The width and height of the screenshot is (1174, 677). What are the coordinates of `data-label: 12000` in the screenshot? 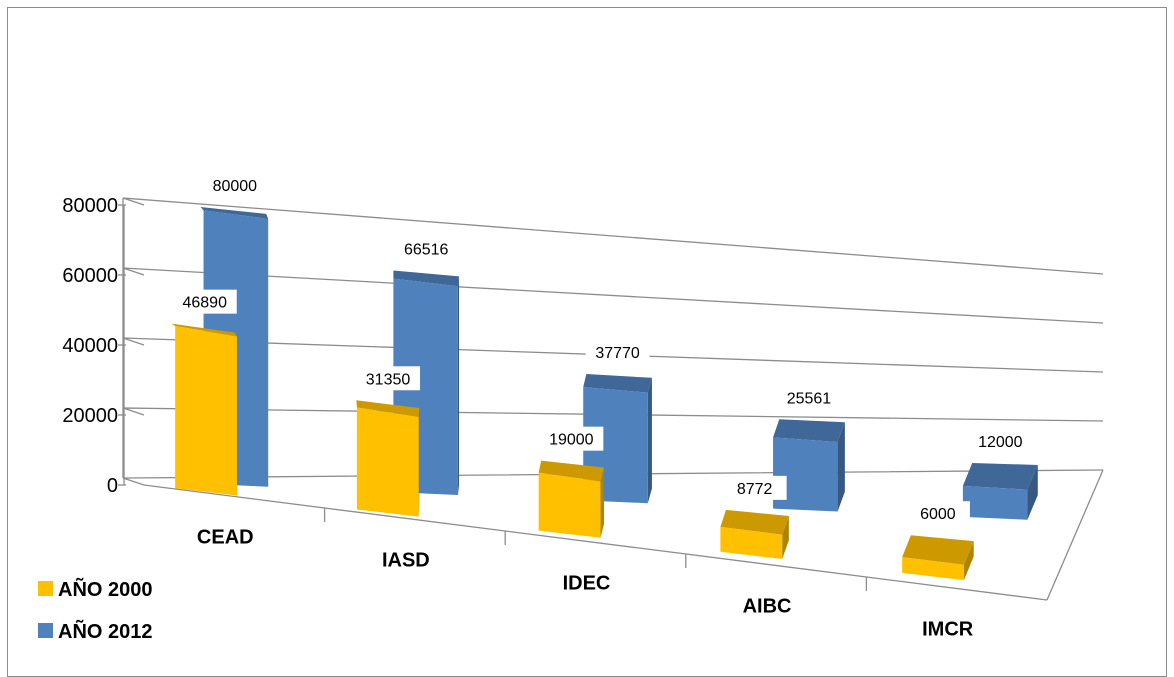 It's located at (1000, 442).